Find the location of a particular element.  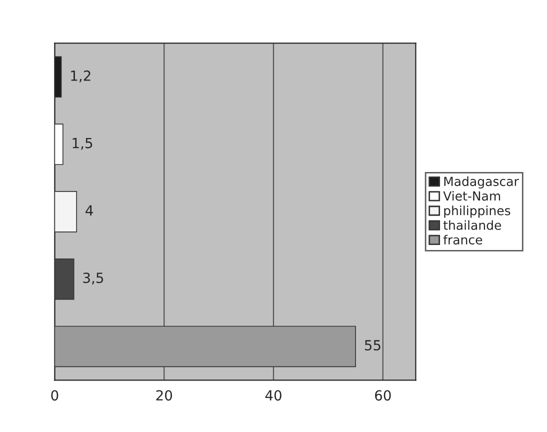

data-label: 1,5 is located at coordinates (82, 144).